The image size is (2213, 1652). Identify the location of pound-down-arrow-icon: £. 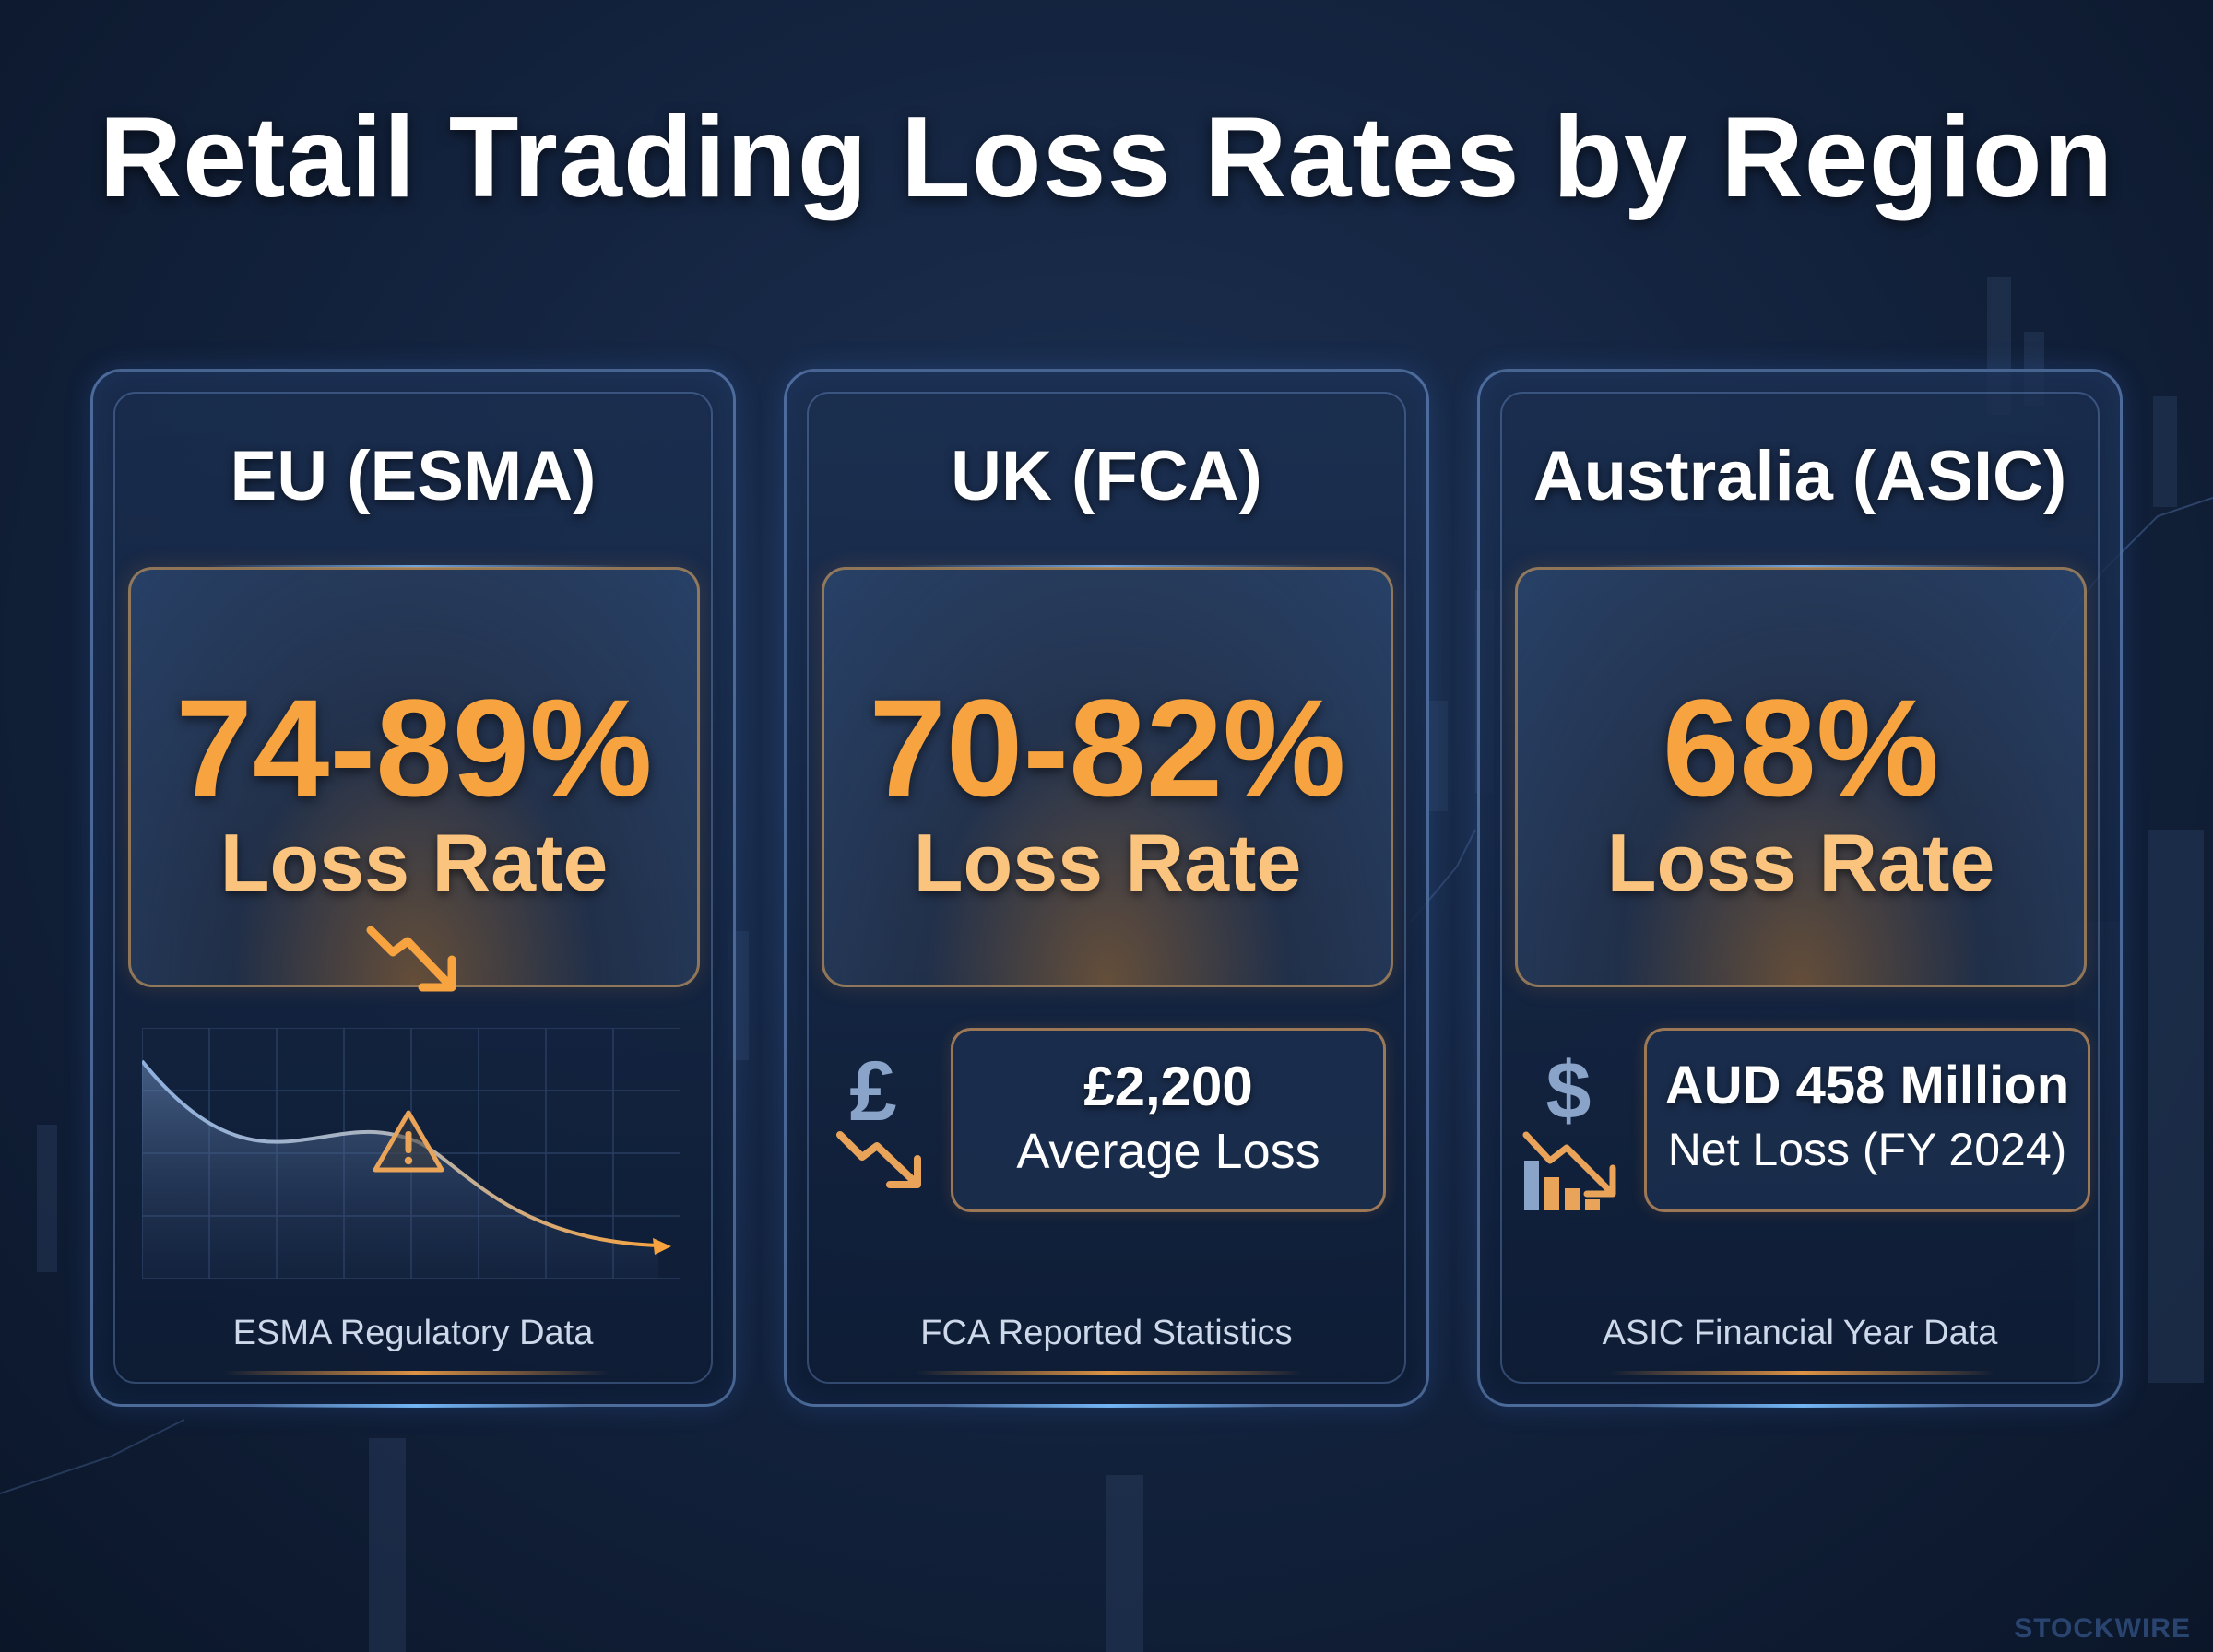
(878, 1116).